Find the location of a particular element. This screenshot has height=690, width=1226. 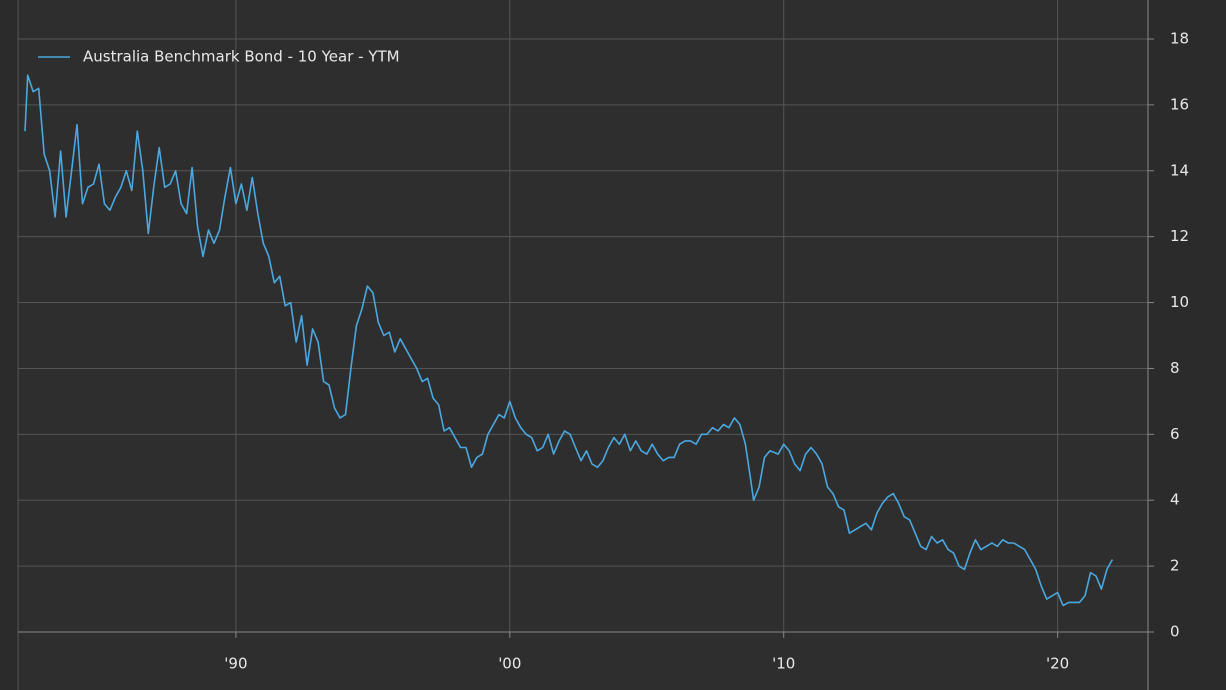

x-tick-label: '10 is located at coordinates (783, 664).